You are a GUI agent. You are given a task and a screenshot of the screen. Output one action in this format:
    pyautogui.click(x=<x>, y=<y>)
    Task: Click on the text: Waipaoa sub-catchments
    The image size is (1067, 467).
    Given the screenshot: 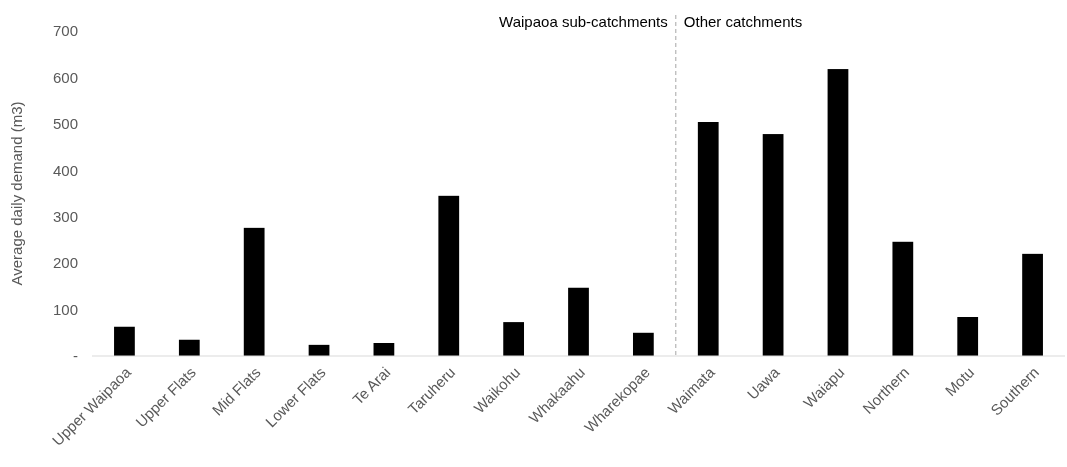 What is the action you would take?
    pyautogui.click(x=583, y=21)
    